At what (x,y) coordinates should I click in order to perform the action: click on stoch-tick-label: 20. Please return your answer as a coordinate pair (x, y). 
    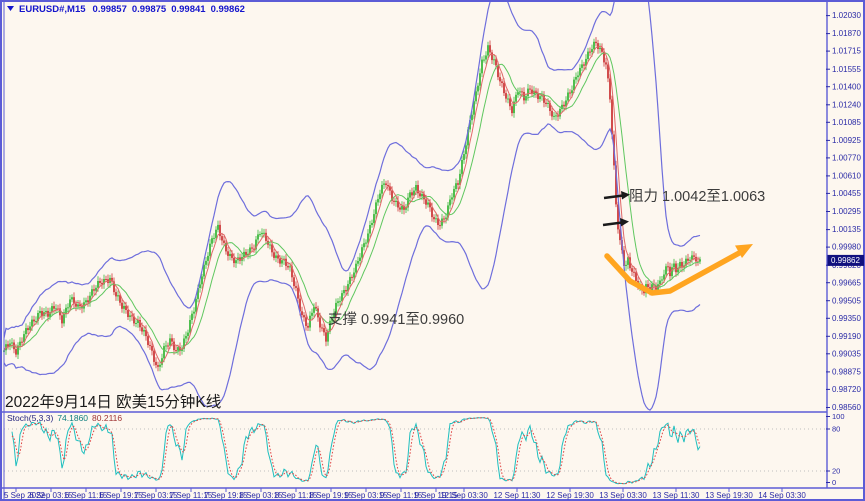
    Looking at the image, I should click on (836, 471).